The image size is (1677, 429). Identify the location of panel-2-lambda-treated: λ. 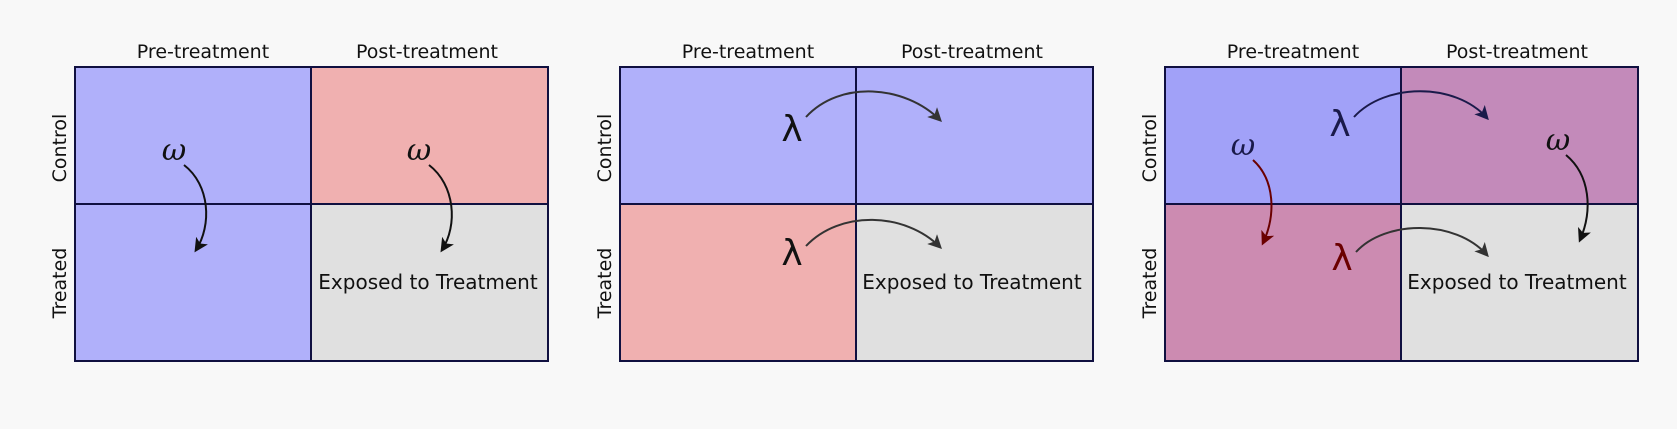
(791, 253).